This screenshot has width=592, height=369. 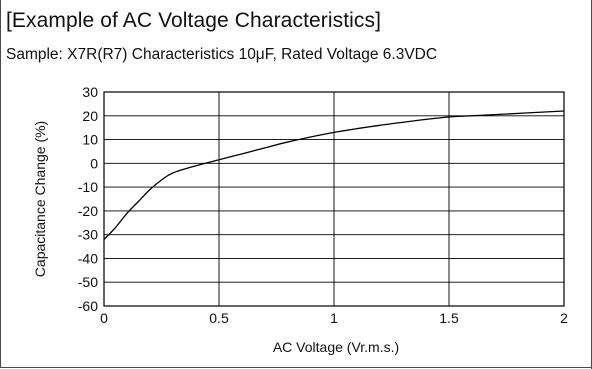 What do you see at coordinates (88, 235) in the screenshot?
I see `y-tick-label: -30` at bounding box center [88, 235].